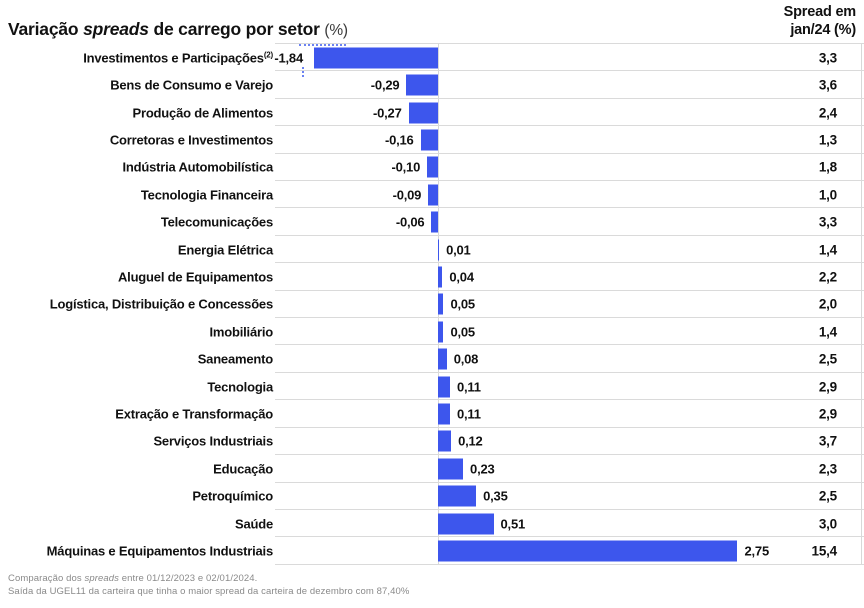 This screenshot has width=864, height=608. I want to click on bar-value-label: 0,51, so click(513, 524).